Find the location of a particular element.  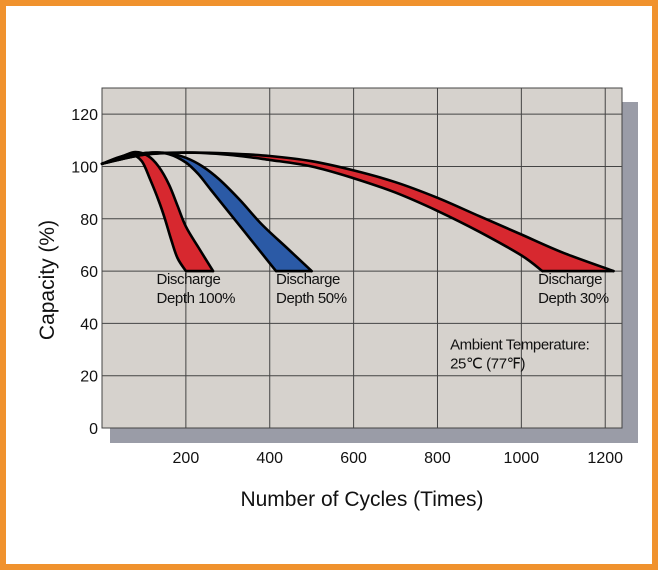

annotation-2-line-2: Depth 50% is located at coordinates (311, 298).